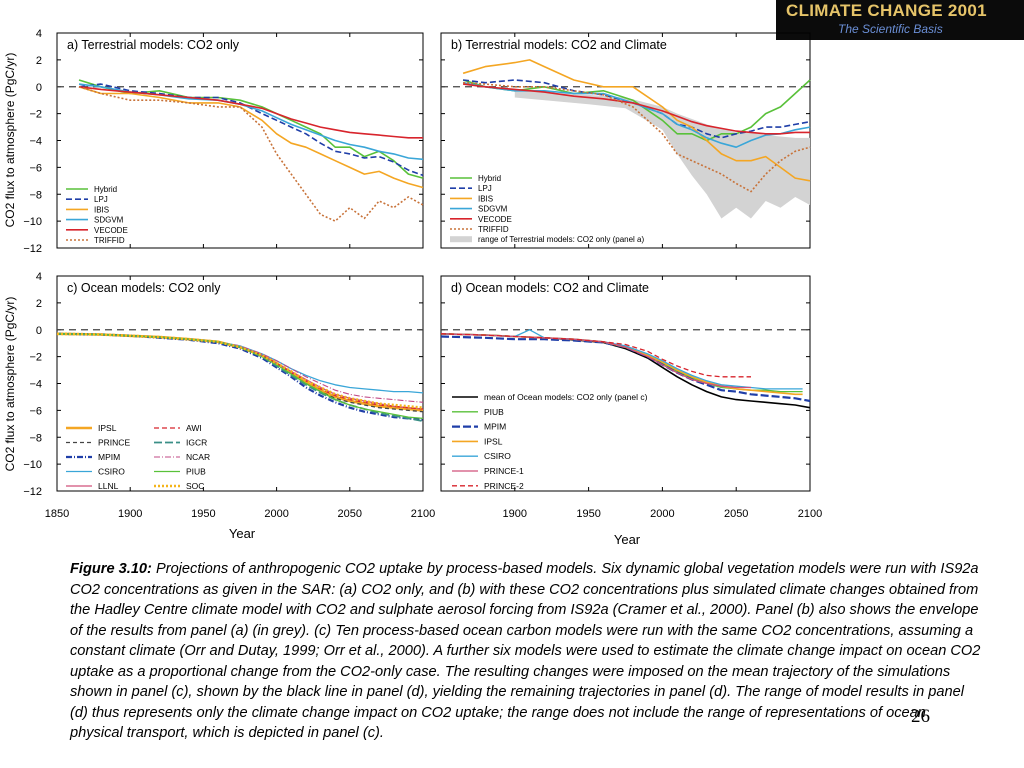 This screenshot has width=1024, height=768. What do you see at coordinates (194, 428) in the screenshot?
I see `legend-label-awi: AWI` at bounding box center [194, 428].